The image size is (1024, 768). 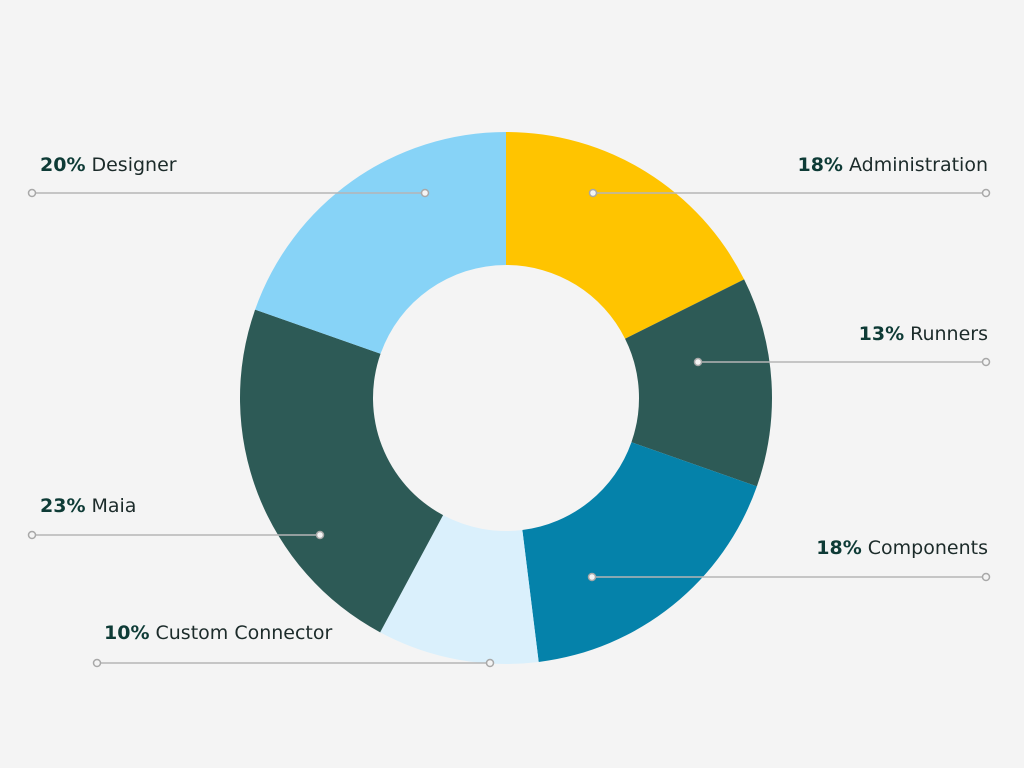 I want to click on category-label: Designer, so click(x=133, y=165).